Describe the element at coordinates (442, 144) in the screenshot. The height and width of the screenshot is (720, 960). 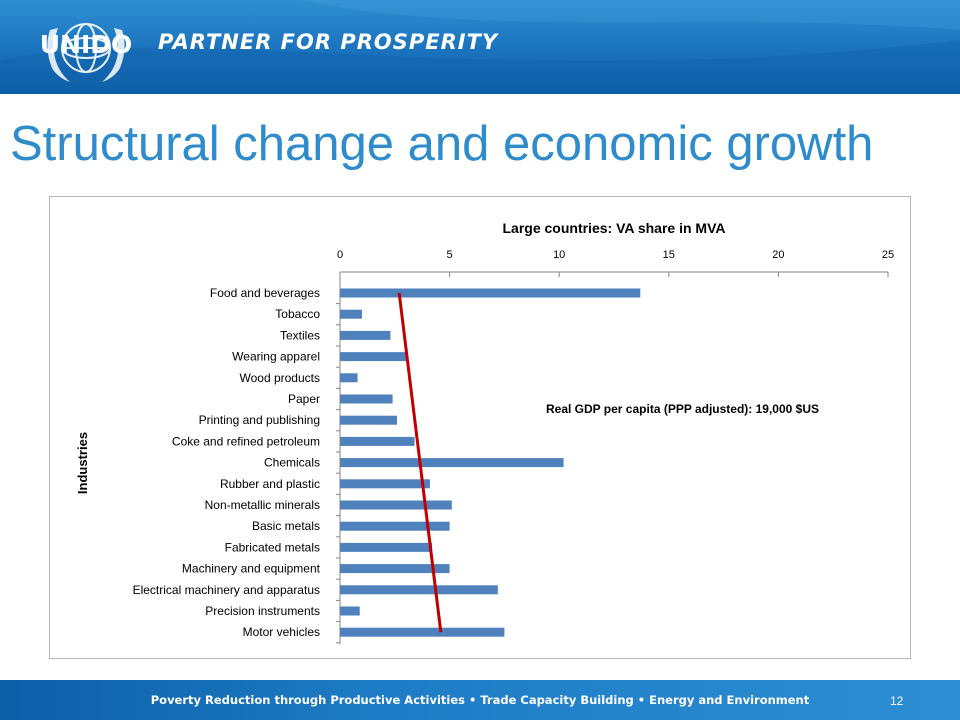
I see `slide-title: Structural change and economic growth` at that location.